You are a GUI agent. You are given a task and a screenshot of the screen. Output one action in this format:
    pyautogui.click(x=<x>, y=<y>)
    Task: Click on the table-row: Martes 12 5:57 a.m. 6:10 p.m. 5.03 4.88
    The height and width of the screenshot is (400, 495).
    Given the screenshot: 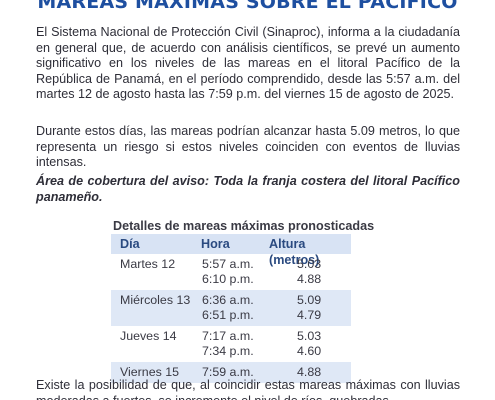 What is the action you would take?
    pyautogui.click(x=231, y=272)
    